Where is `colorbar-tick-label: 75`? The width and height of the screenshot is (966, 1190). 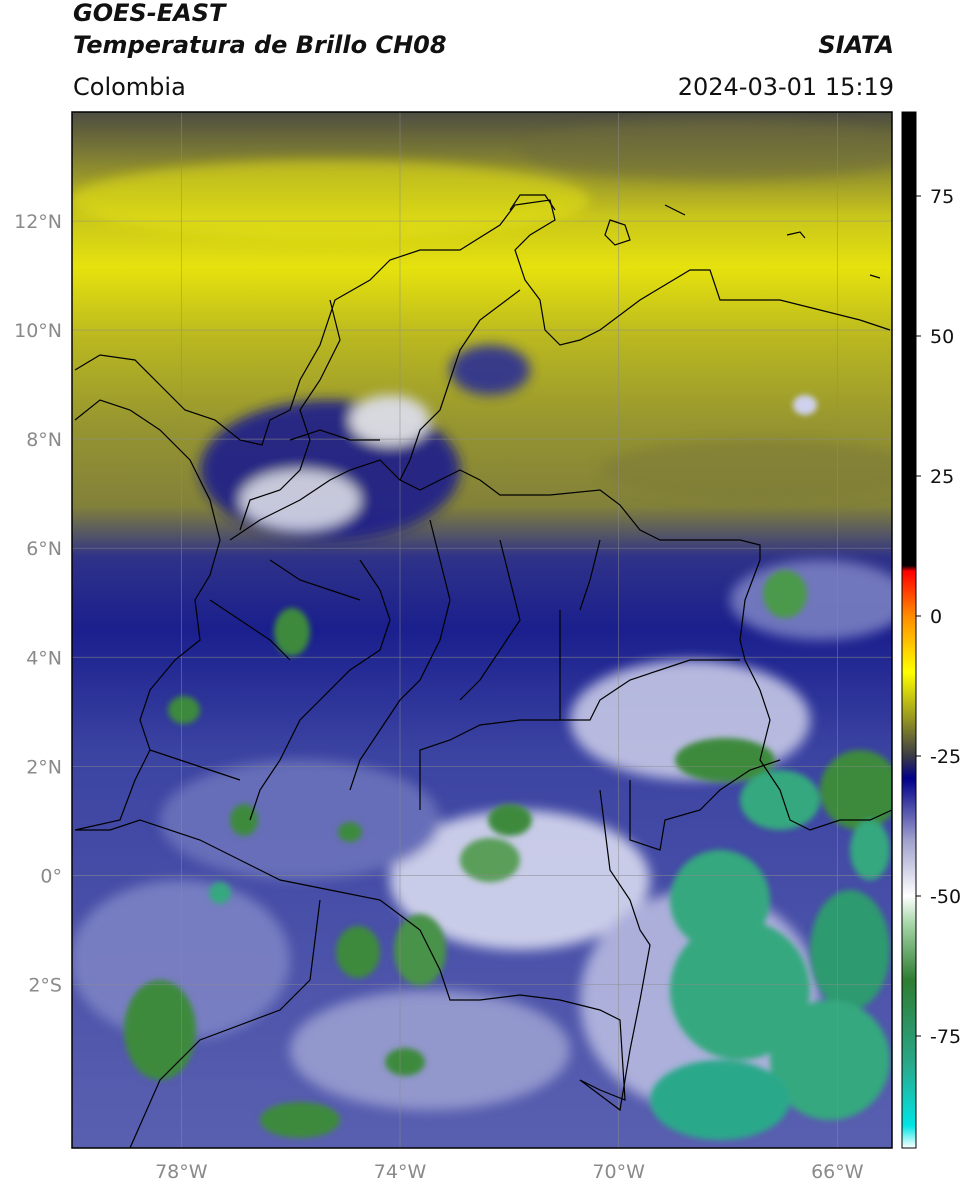 colorbar-tick-label: 75 is located at coordinates (942, 197).